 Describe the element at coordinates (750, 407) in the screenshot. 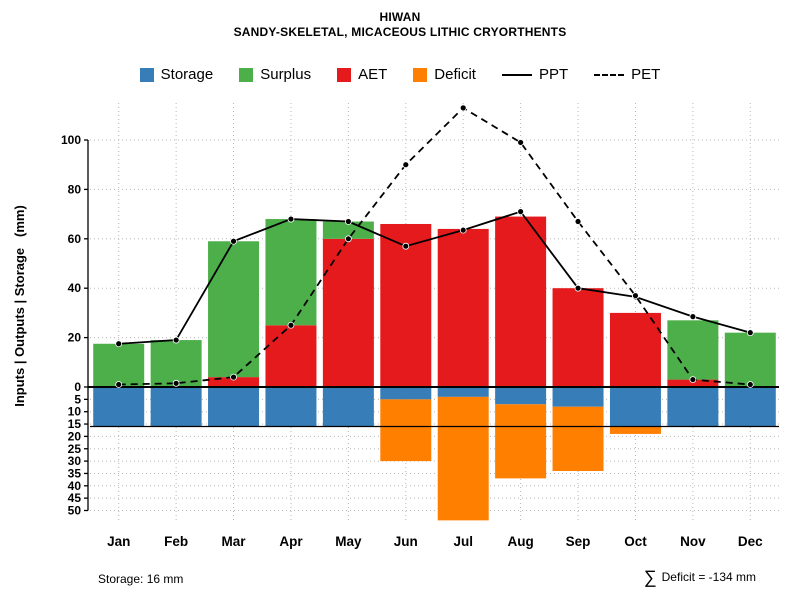

I see `storage-bar-dec` at that location.